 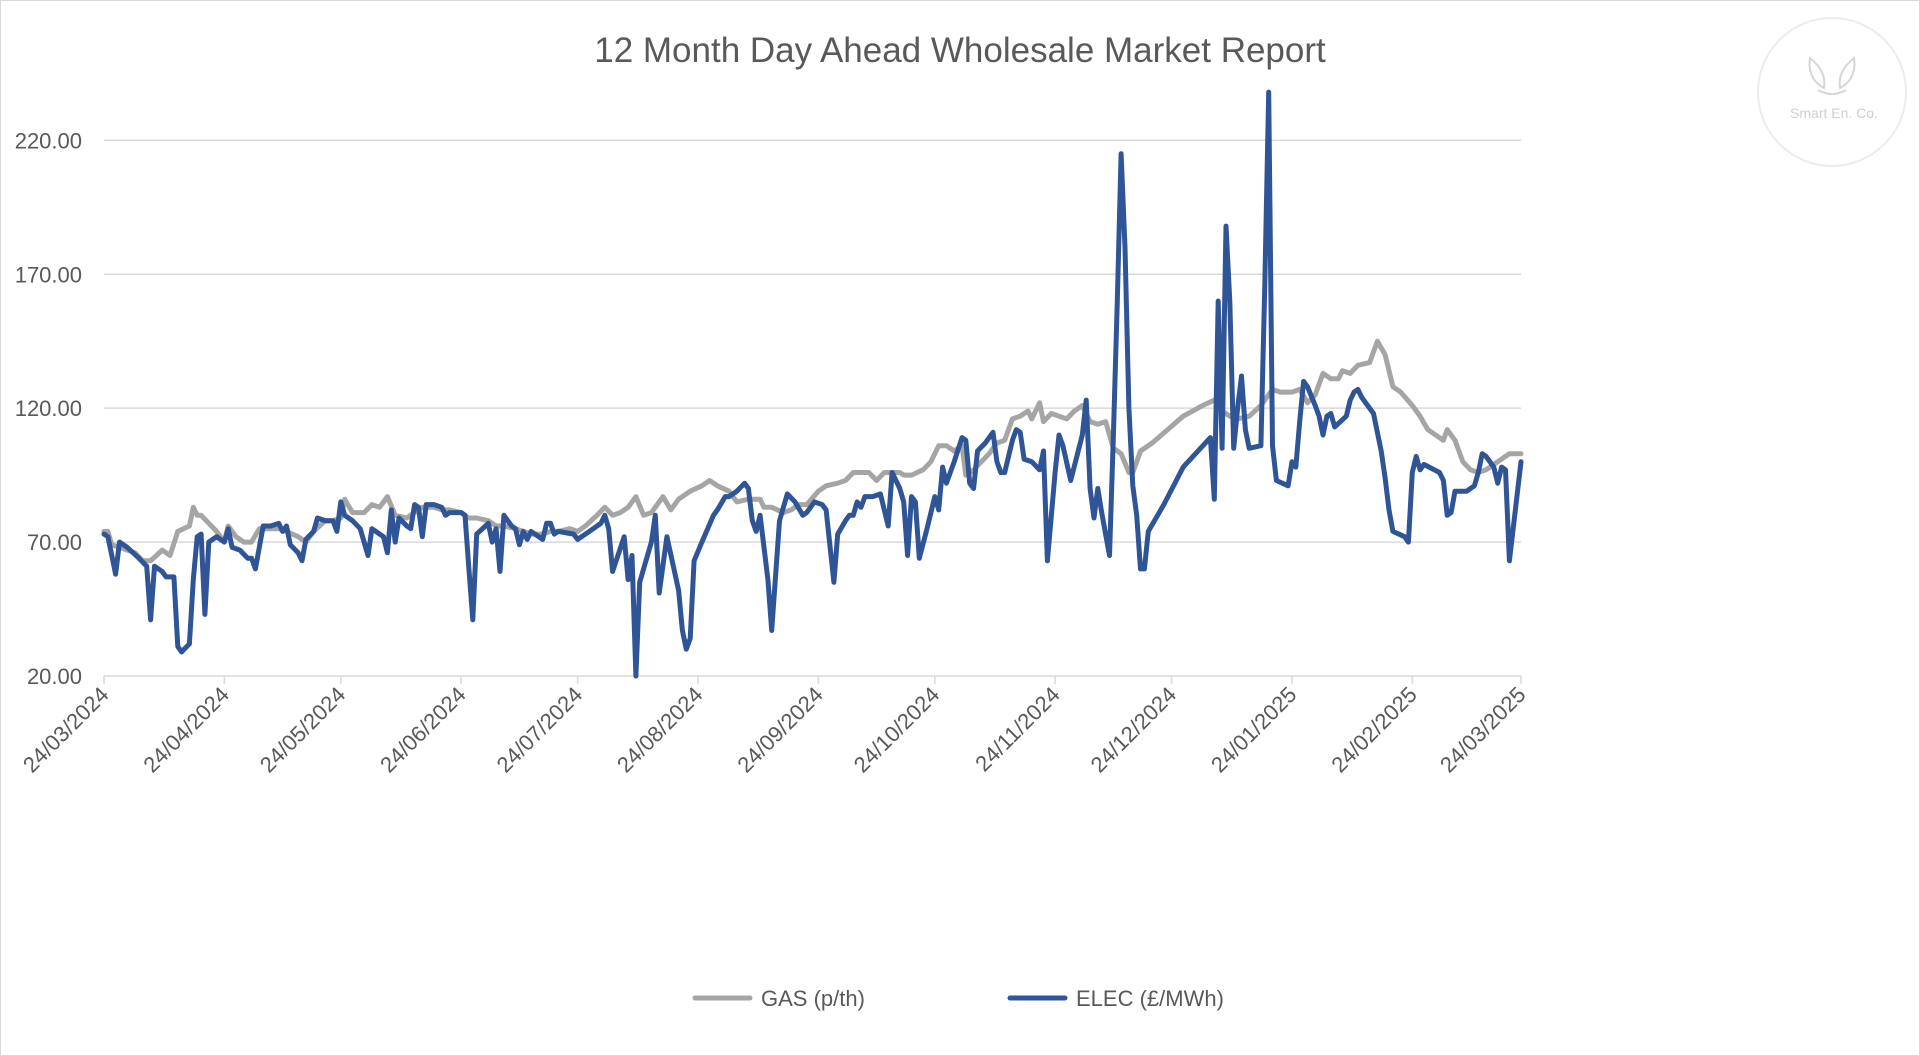 I want to click on x-tick-label: 24/05/2024, so click(x=303, y=730).